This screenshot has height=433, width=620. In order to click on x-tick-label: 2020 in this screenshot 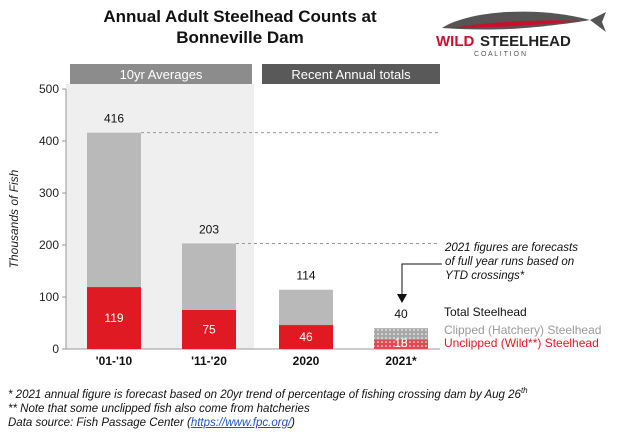, I will do `click(306, 361)`.